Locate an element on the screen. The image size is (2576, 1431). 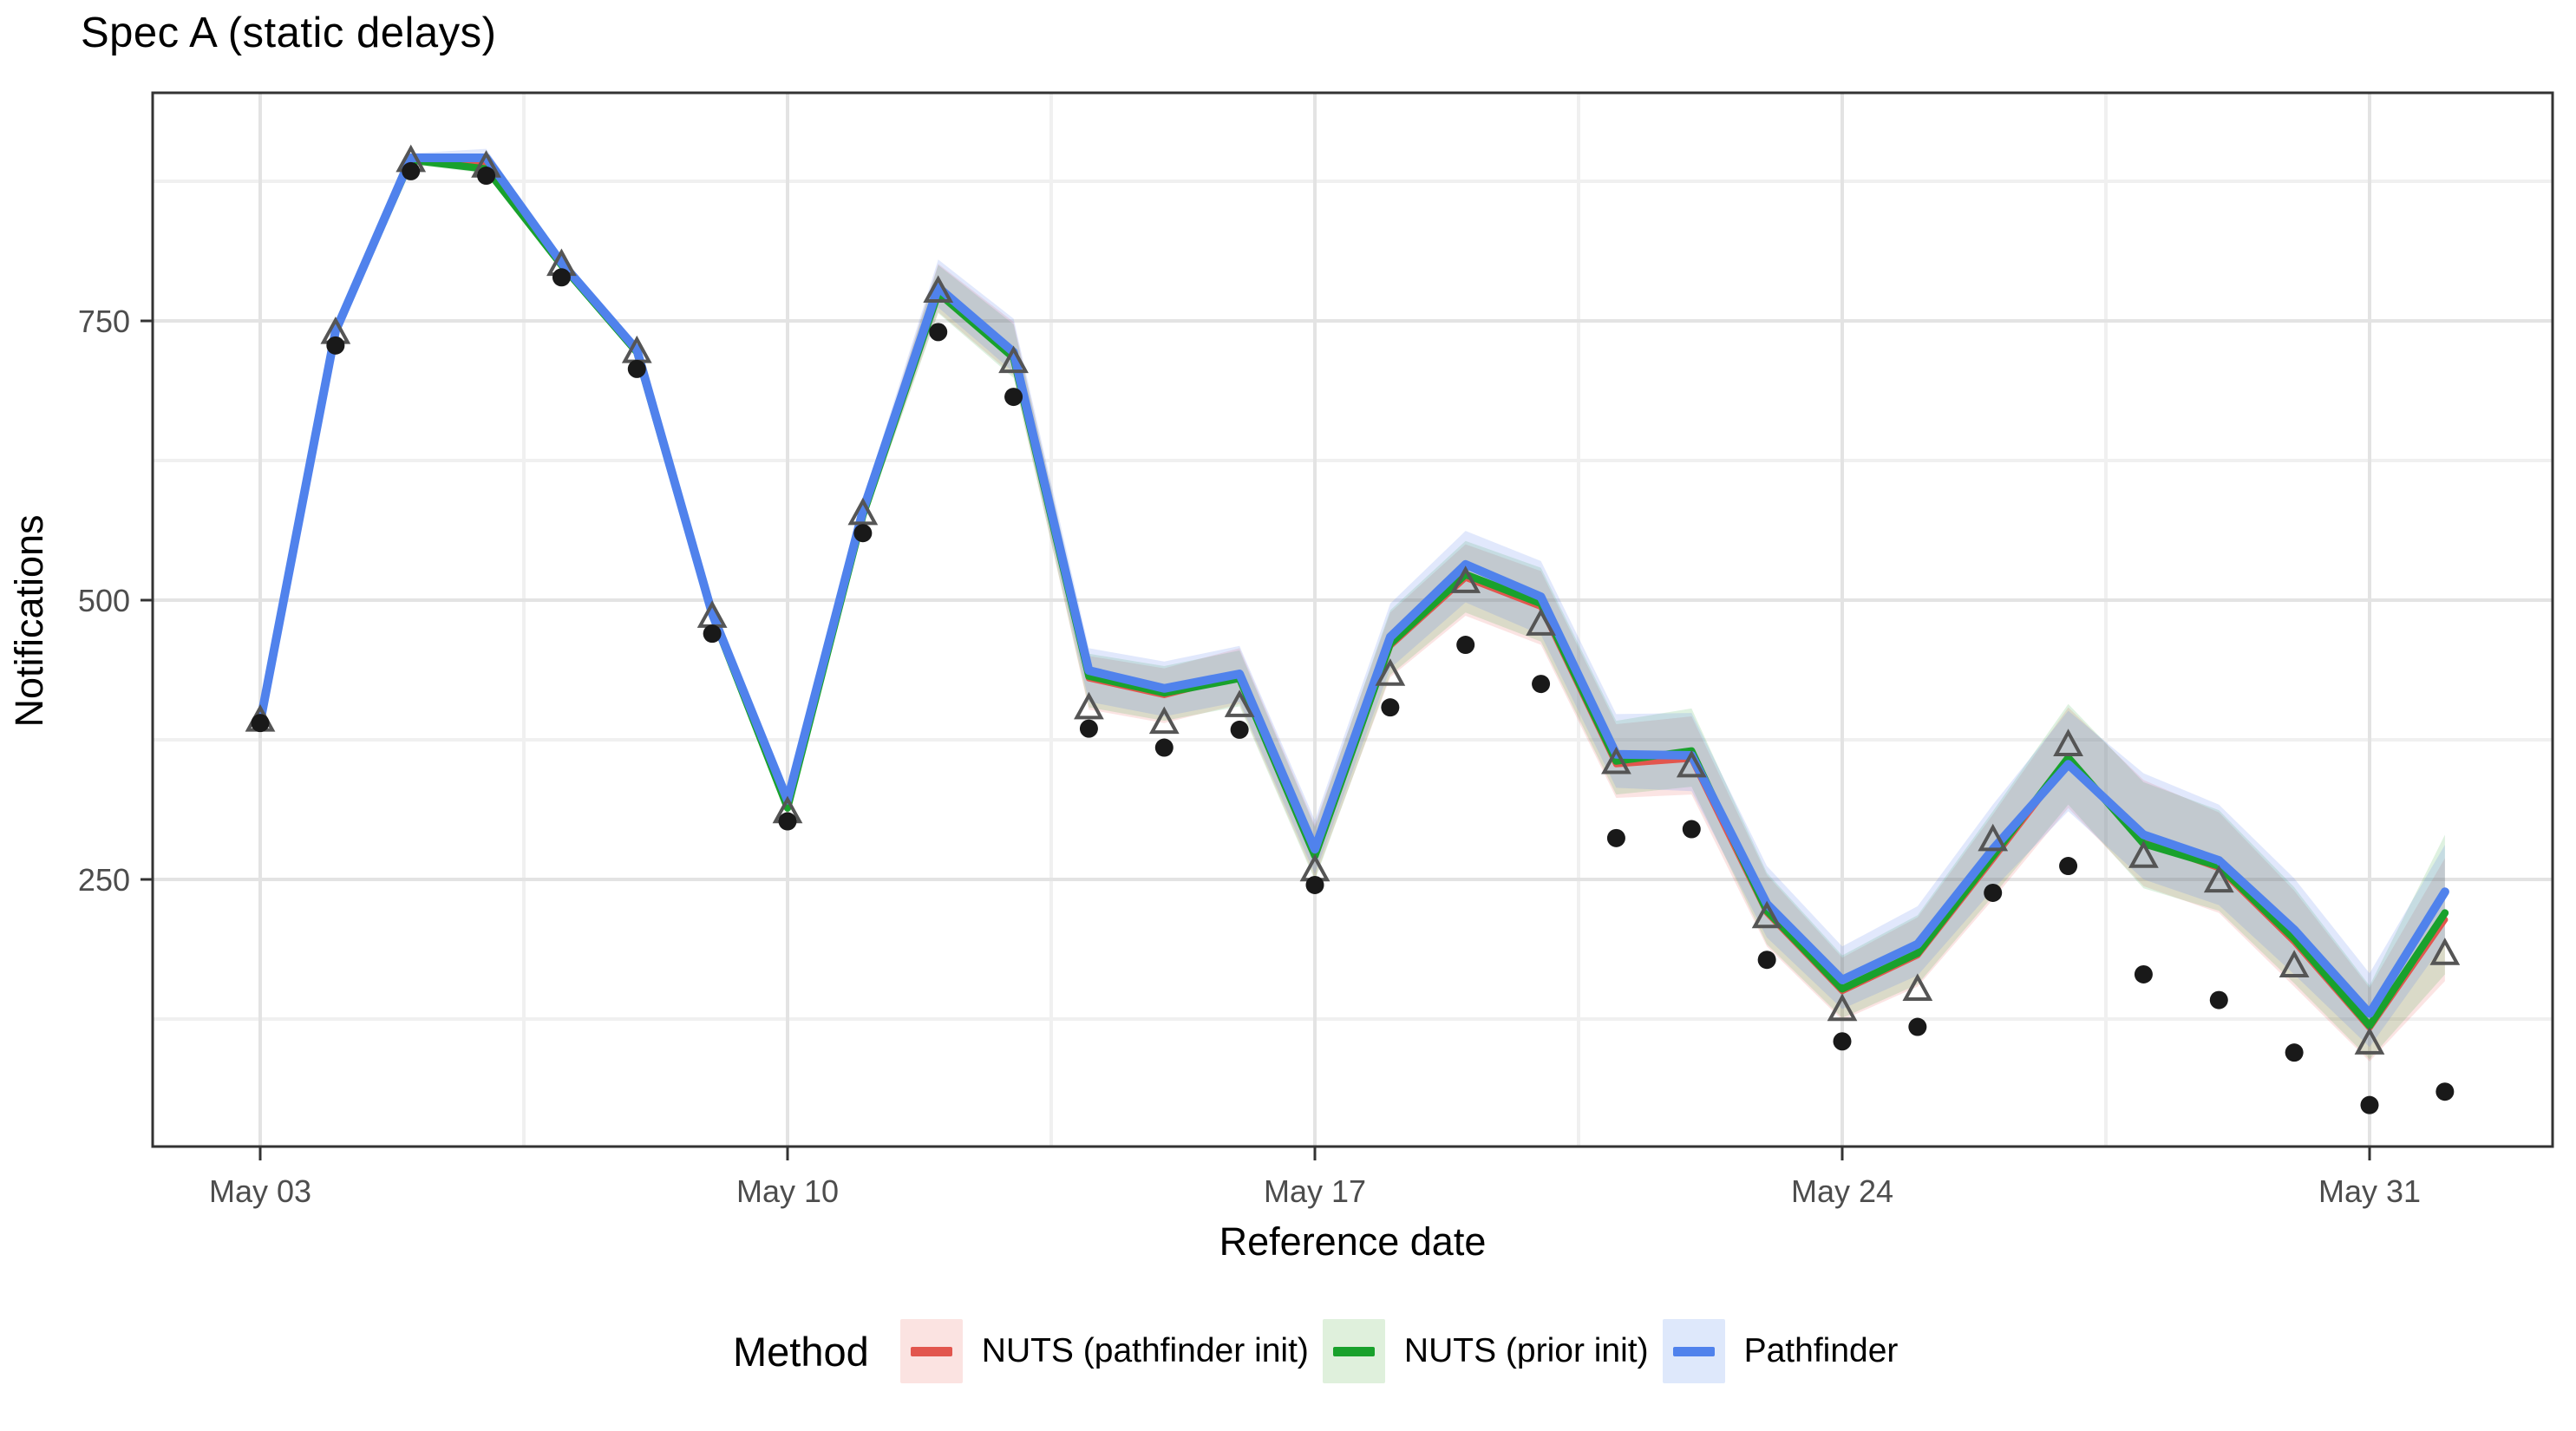
x-axis-title: Reference date is located at coordinates (1353, 1241).